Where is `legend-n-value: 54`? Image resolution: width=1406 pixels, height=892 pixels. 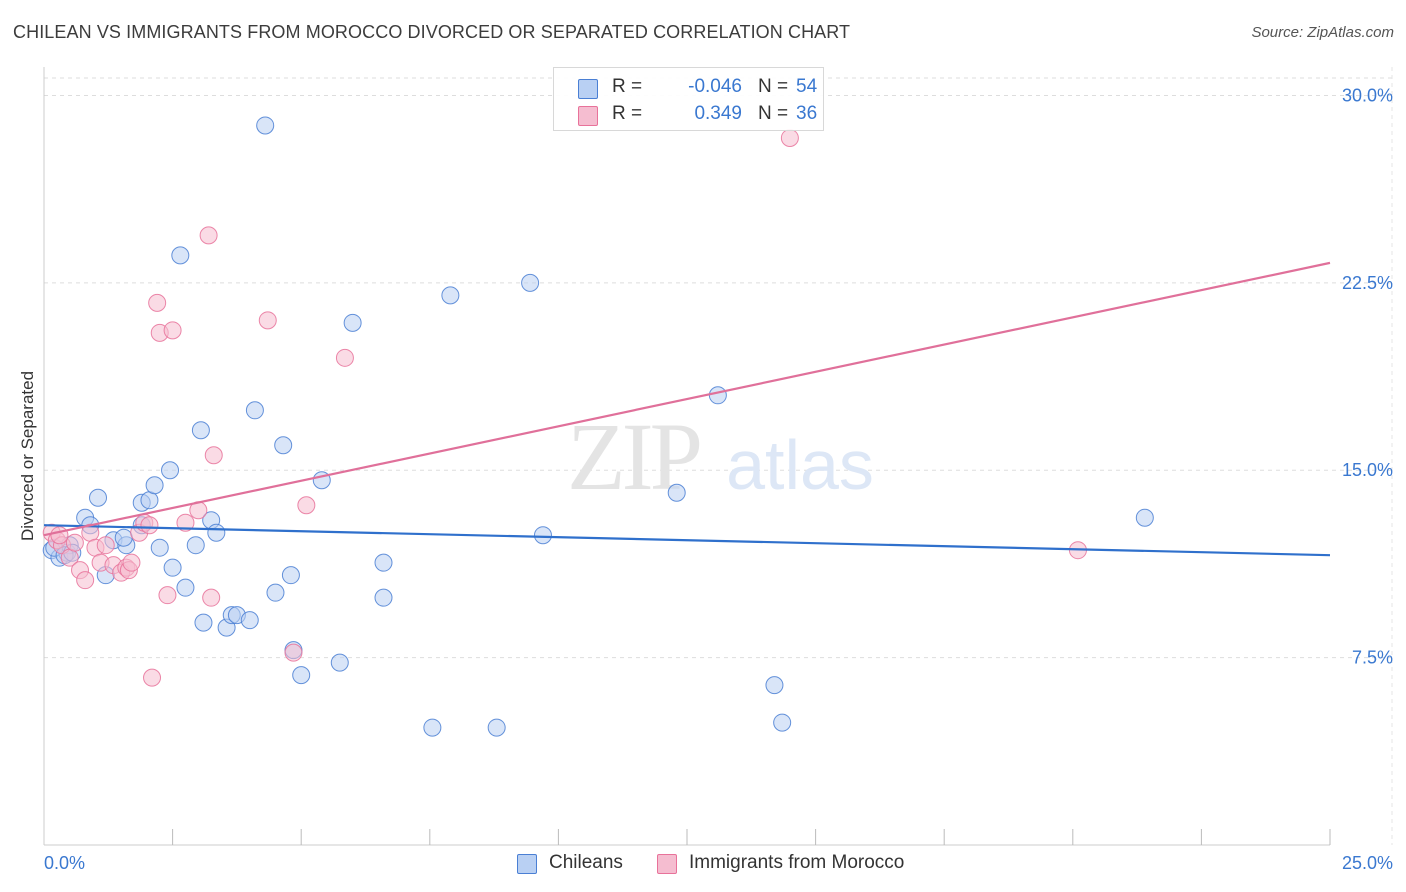
legend-n-value: 54 is located at coordinates (807, 86).